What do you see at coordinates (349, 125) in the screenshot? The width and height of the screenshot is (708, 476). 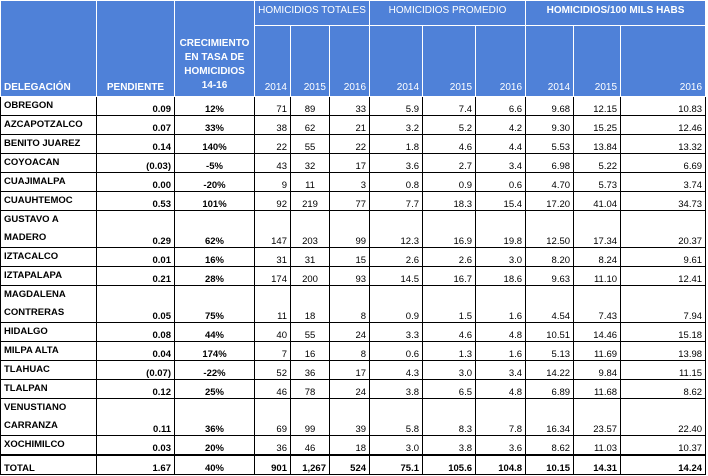 I see `value-cell: 21` at bounding box center [349, 125].